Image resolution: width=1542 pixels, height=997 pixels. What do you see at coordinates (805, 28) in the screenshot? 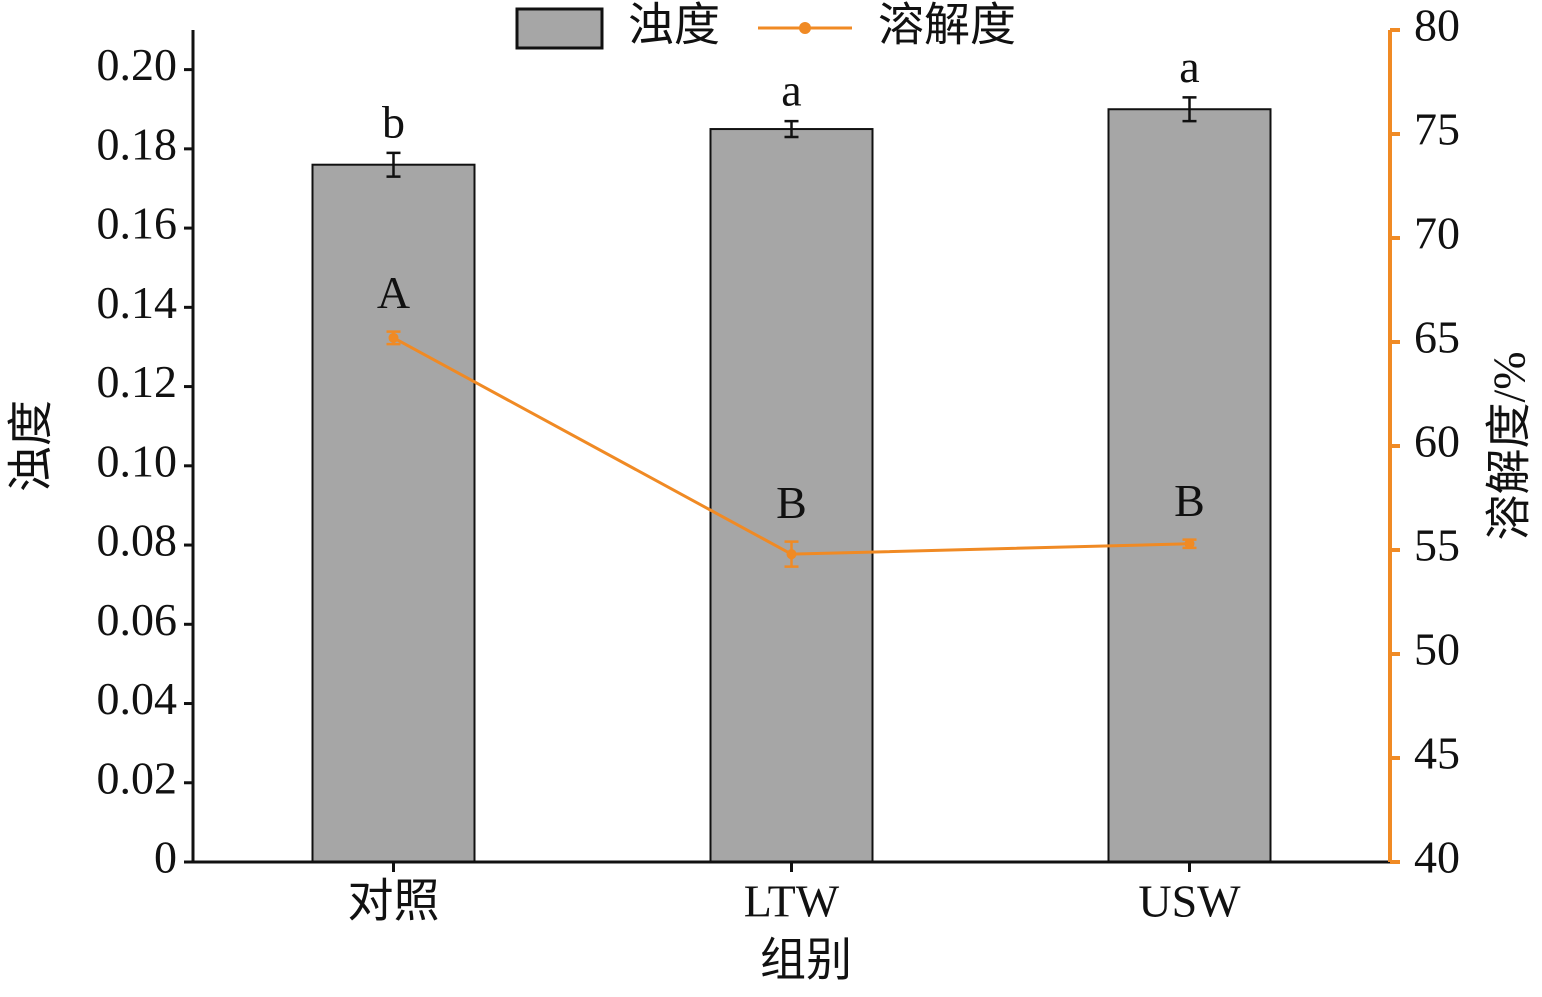
I see `legend-marker` at bounding box center [805, 28].